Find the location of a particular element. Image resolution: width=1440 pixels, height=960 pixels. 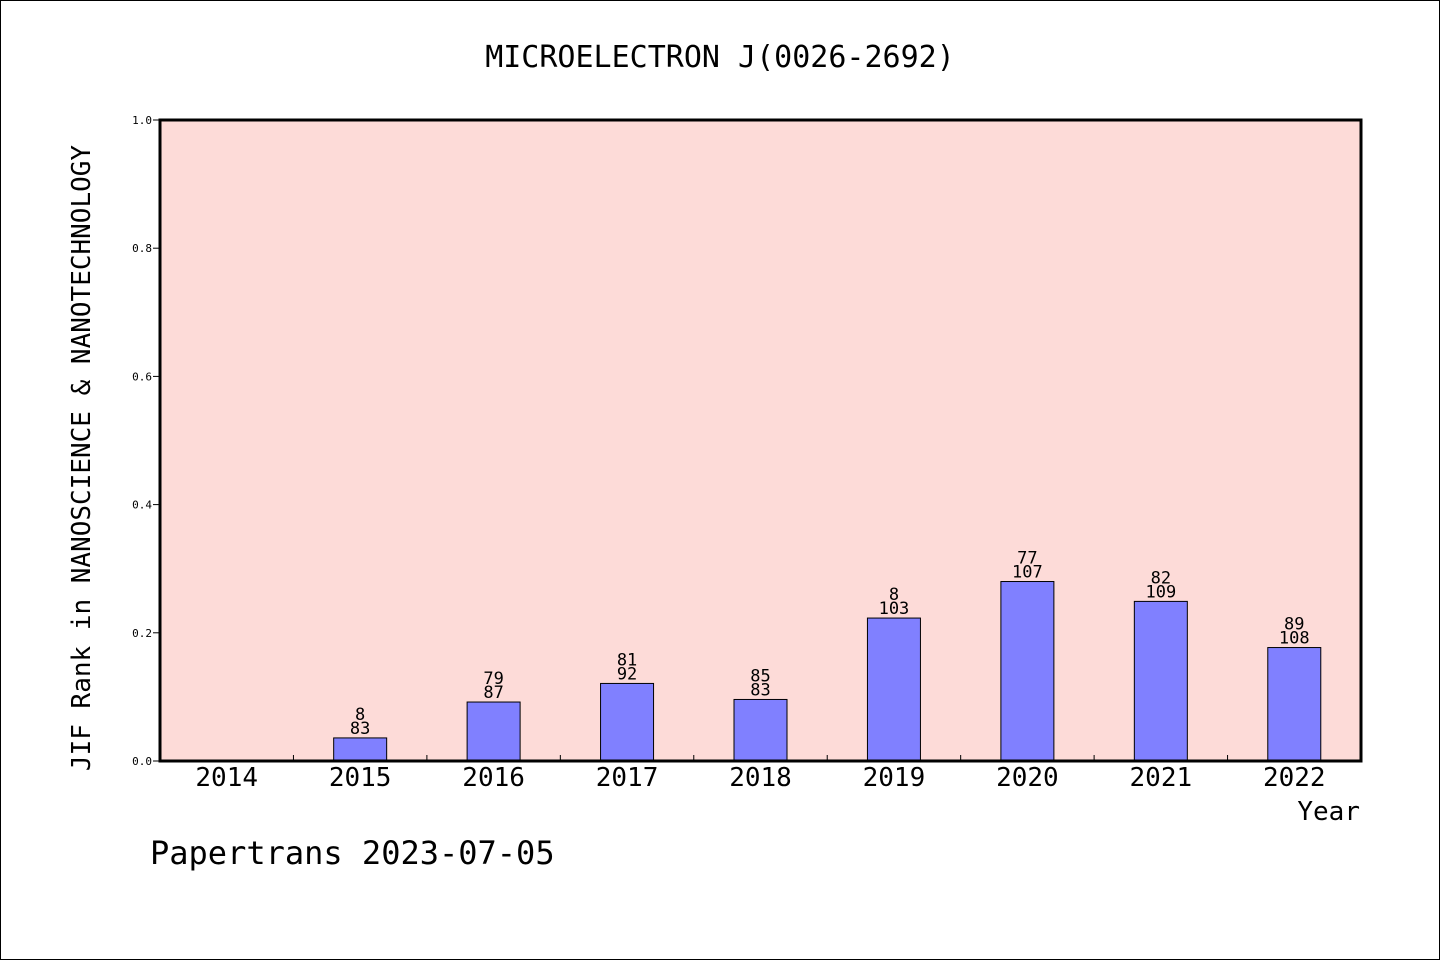

x-tick-label: 2016 is located at coordinates (493, 778).